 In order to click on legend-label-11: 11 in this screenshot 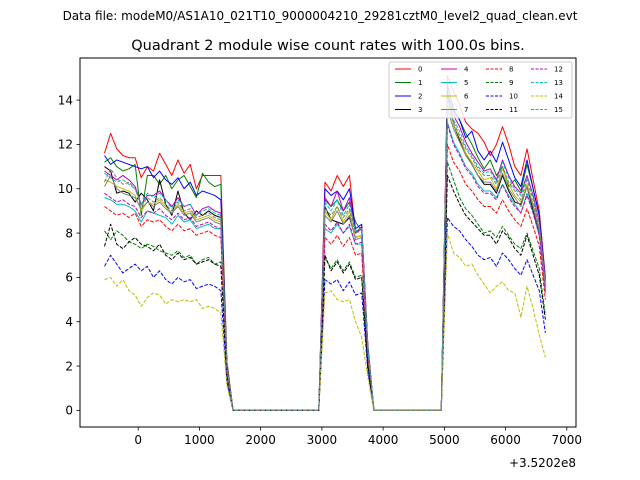, I will do `click(513, 110)`.